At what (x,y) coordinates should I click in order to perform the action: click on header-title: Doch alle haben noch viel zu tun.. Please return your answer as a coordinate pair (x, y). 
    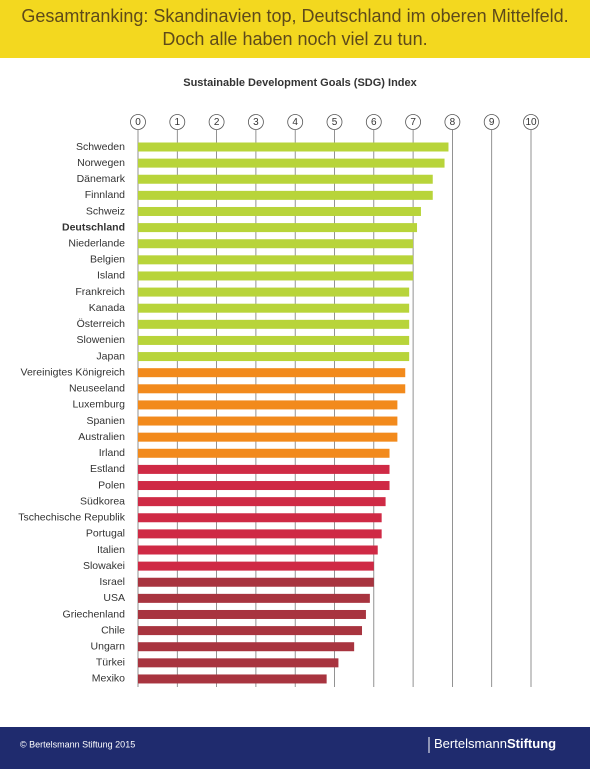
    Looking at the image, I should click on (294, 39).